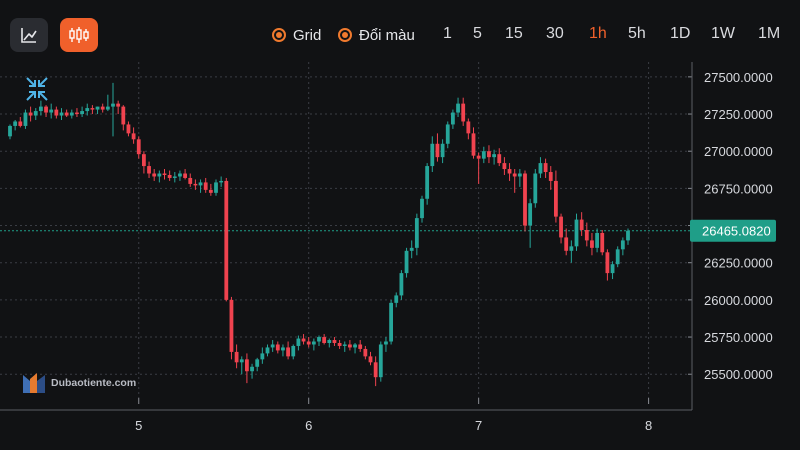 The width and height of the screenshot is (800, 450). Describe the element at coordinates (738, 151) in the screenshot. I see `y-tick-label: 27000.0000` at that location.